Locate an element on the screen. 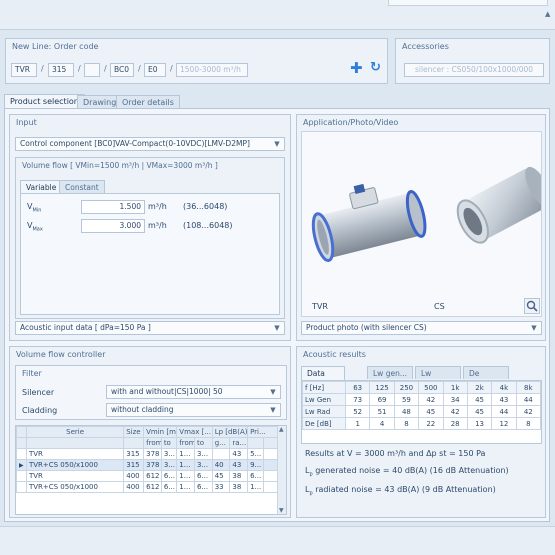 The height and width of the screenshot is (555, 555). cell-lp-gen: 40 is located at coordinates (221, 465).